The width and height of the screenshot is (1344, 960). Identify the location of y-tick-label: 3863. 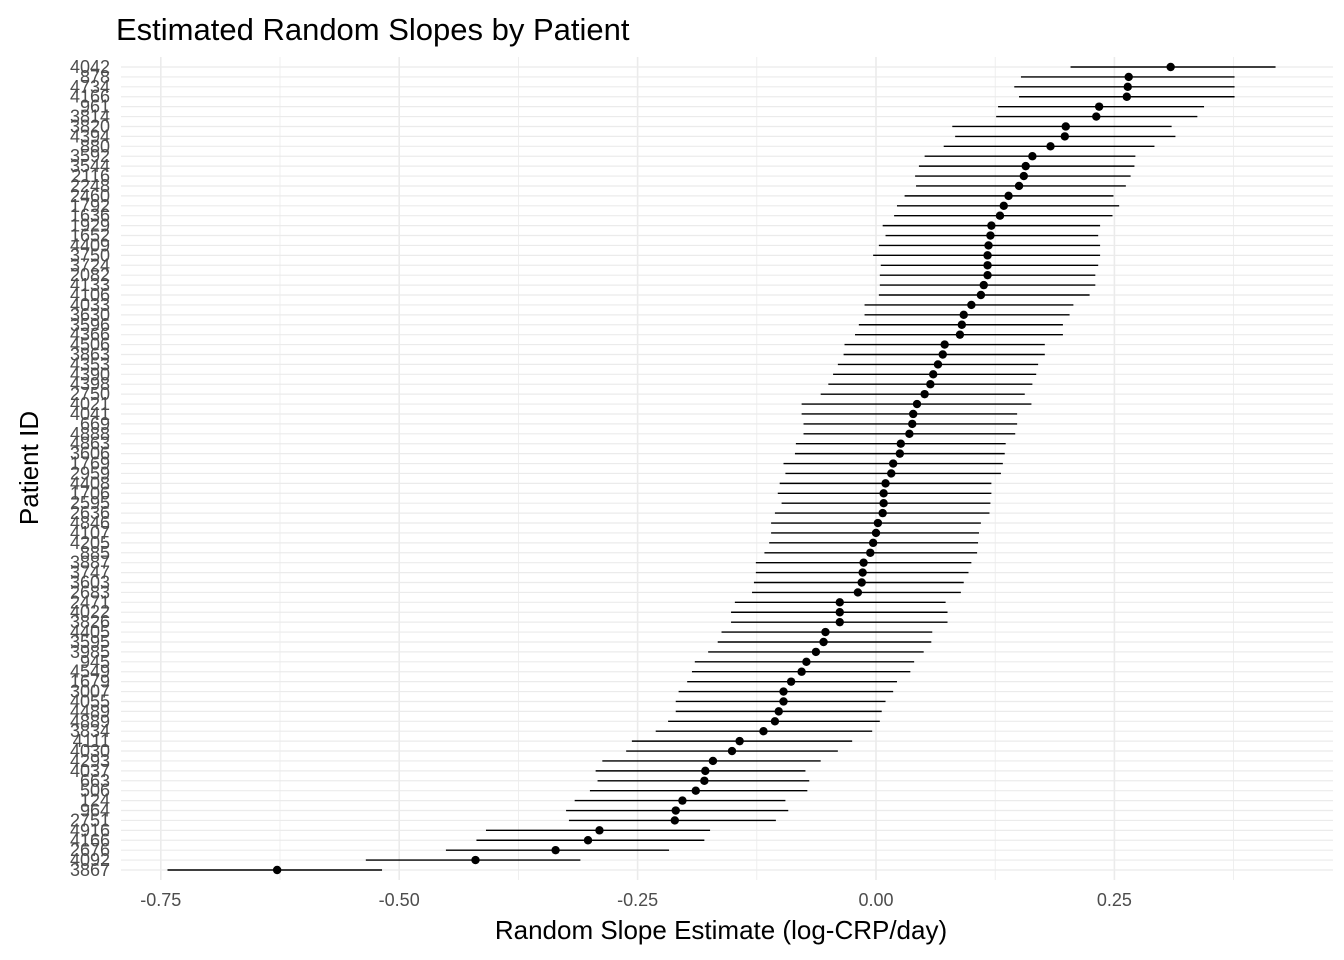
(90, 354).